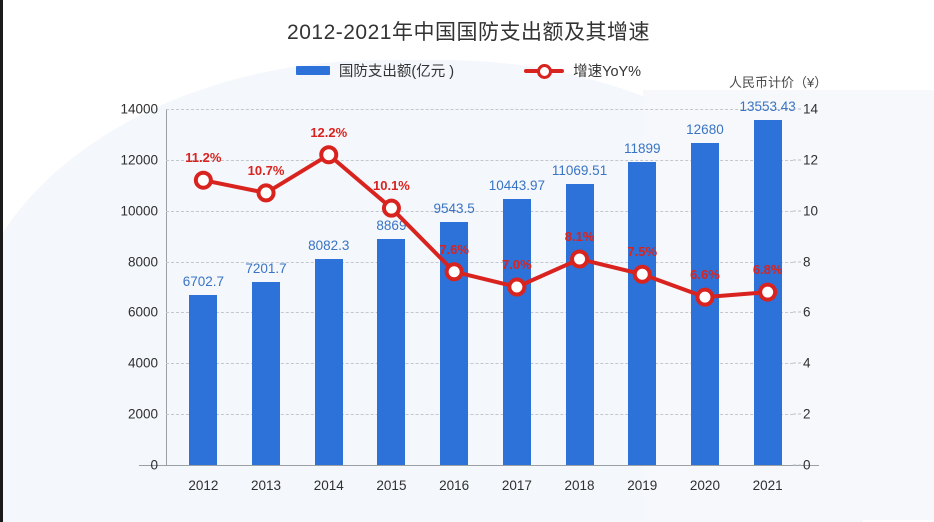 The height and width of the screenshot is (522, 934). I want to click on x-axis-label: 2012, so click(203, 485).